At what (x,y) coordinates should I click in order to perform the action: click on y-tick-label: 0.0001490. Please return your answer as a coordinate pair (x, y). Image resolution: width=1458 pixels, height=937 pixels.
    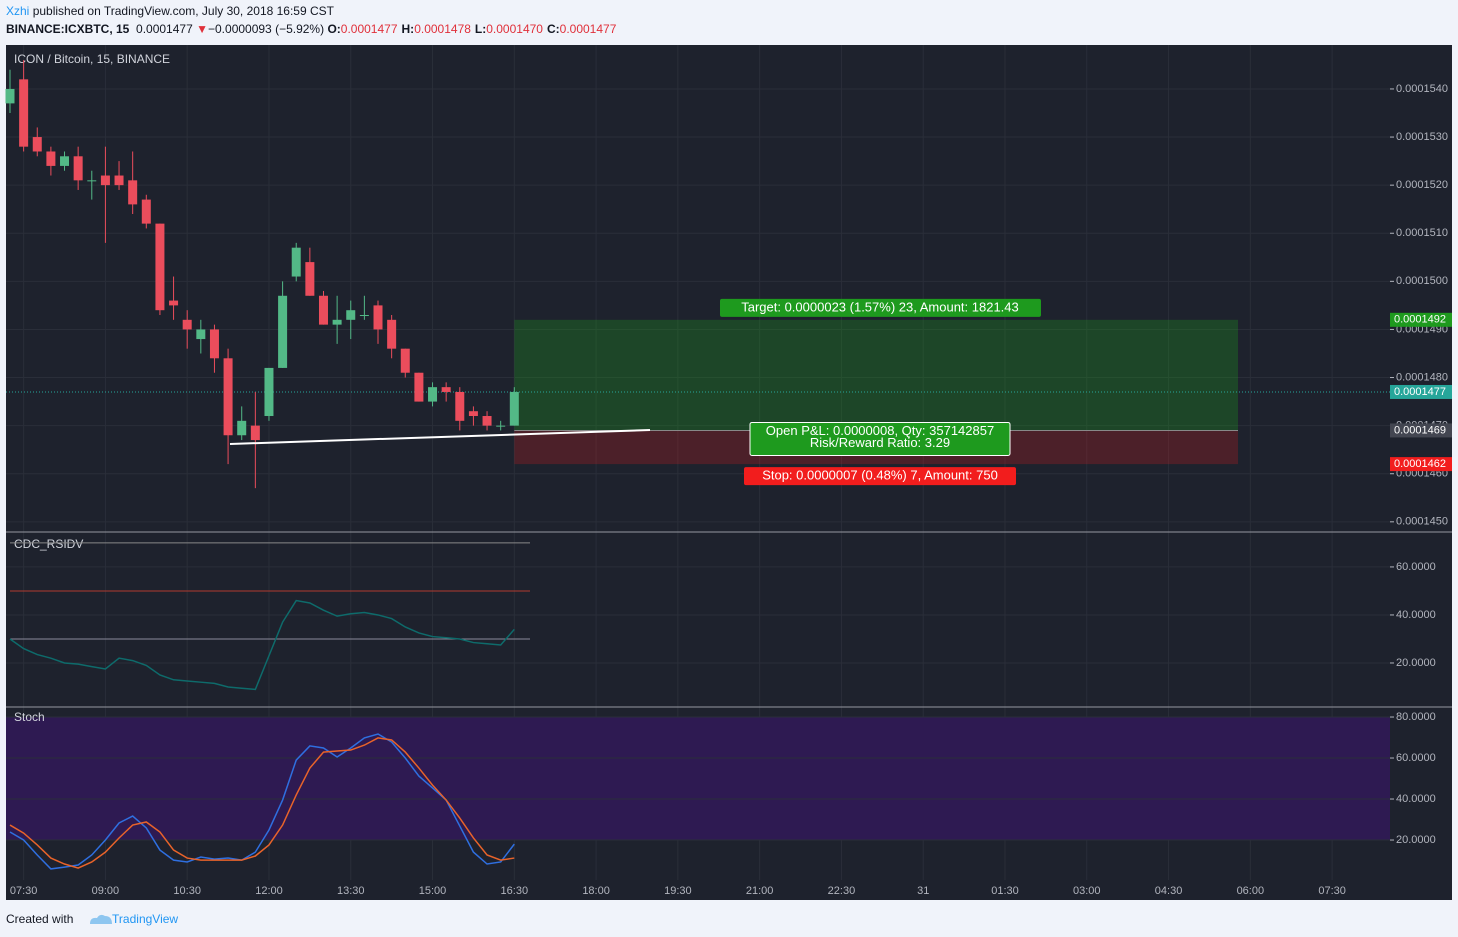
    Looking at the image, I should click on (1422, 329).